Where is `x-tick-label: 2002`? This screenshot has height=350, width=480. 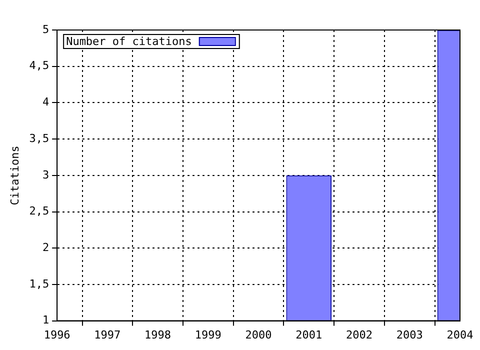
x-tick-label: 2002 is located at coordinates (359, 335).